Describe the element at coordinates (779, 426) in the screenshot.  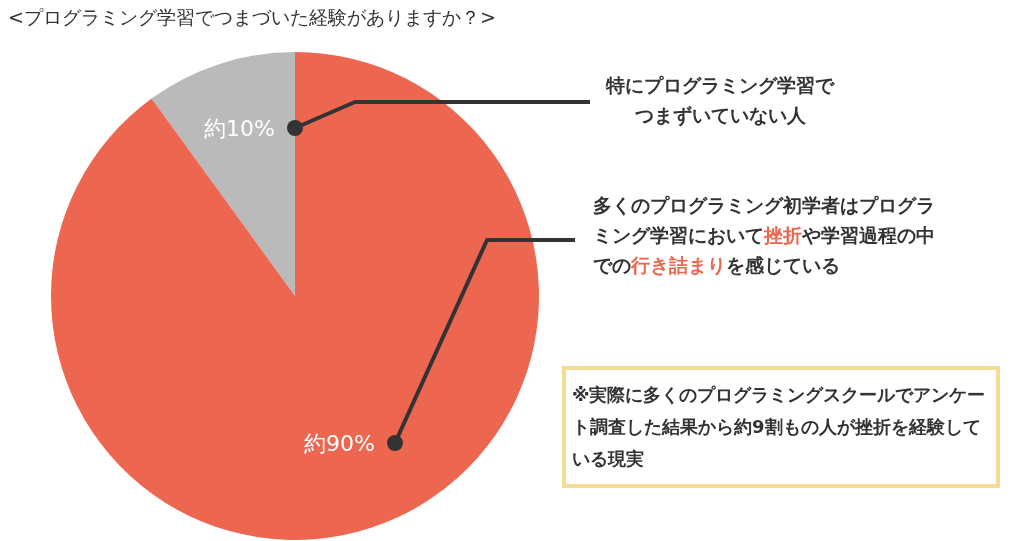
I see `text: ※実際に多くのプログラミングスクールでアンケート調査した結果から約9割もの人が挫折を経験している現実` at that location.